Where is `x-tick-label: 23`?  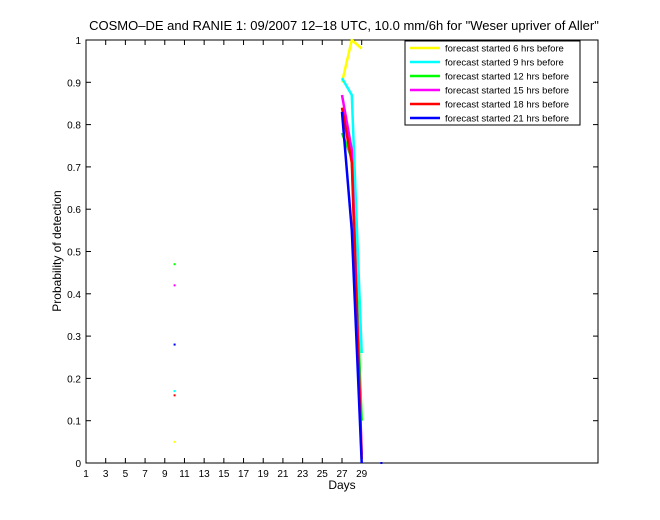 x-tick-label: 23 is located at coordinates (303, 474).